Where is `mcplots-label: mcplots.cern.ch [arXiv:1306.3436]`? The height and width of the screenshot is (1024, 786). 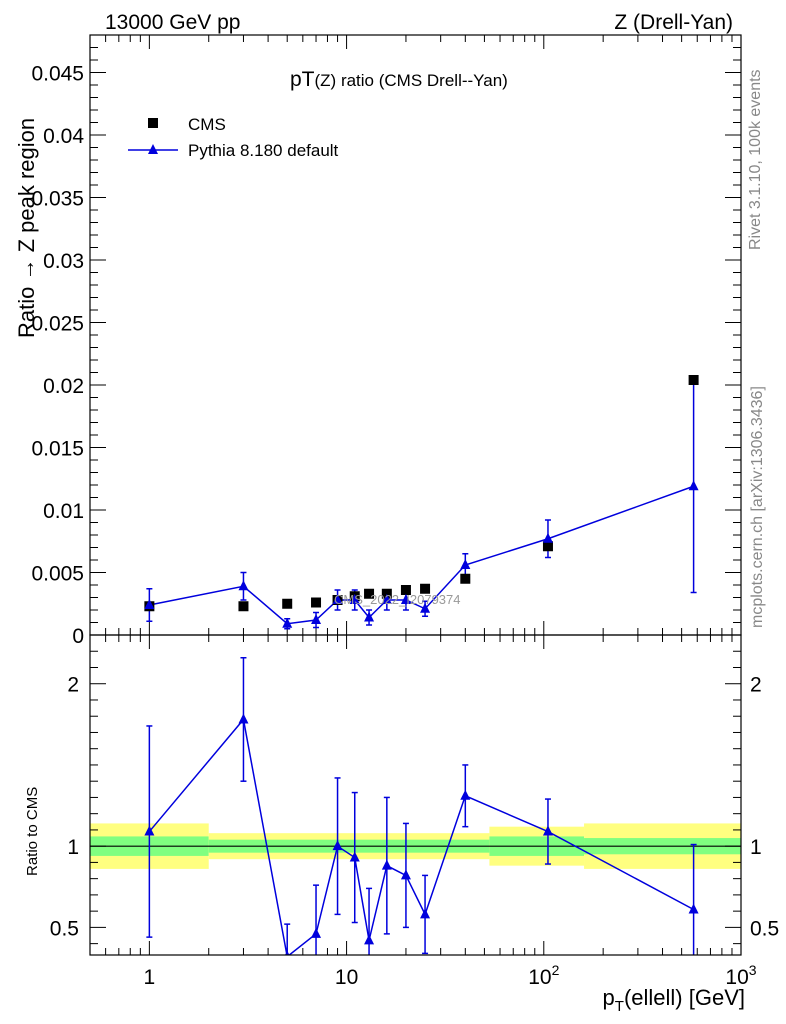
mcplots-label: mcplots.cern.ch [arXiv:1306.3436] is located at coordinates (757, 507).